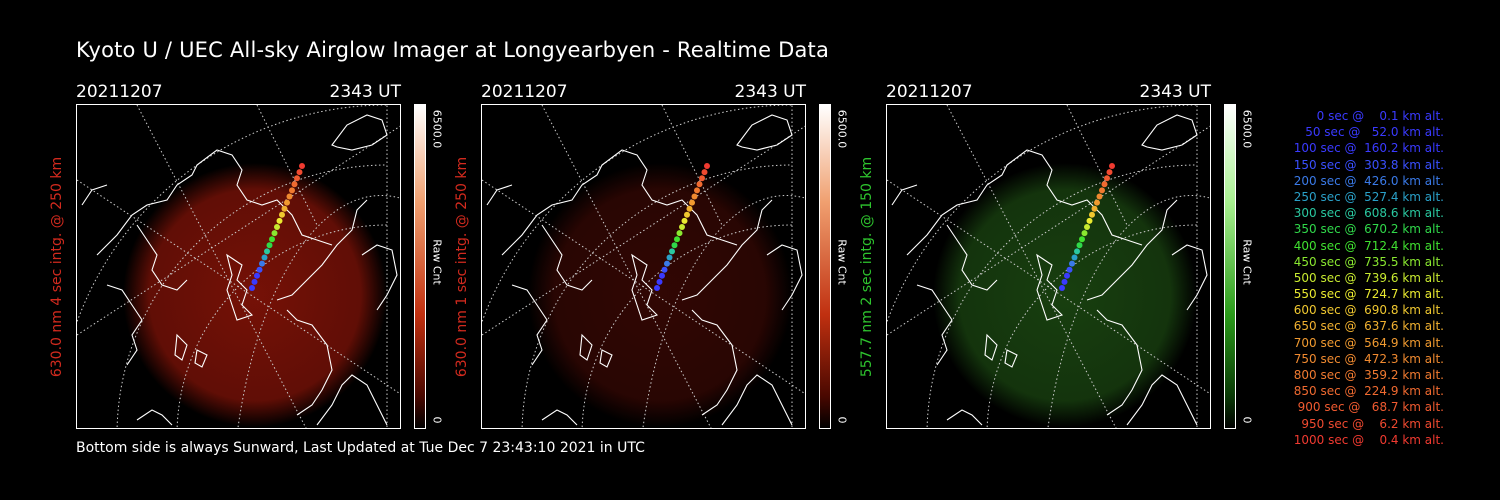 This screenshot has width=1500, height=500. I want to click on legend-entry: 400 sec @ 712.4 km alt., so click(1366, 245).